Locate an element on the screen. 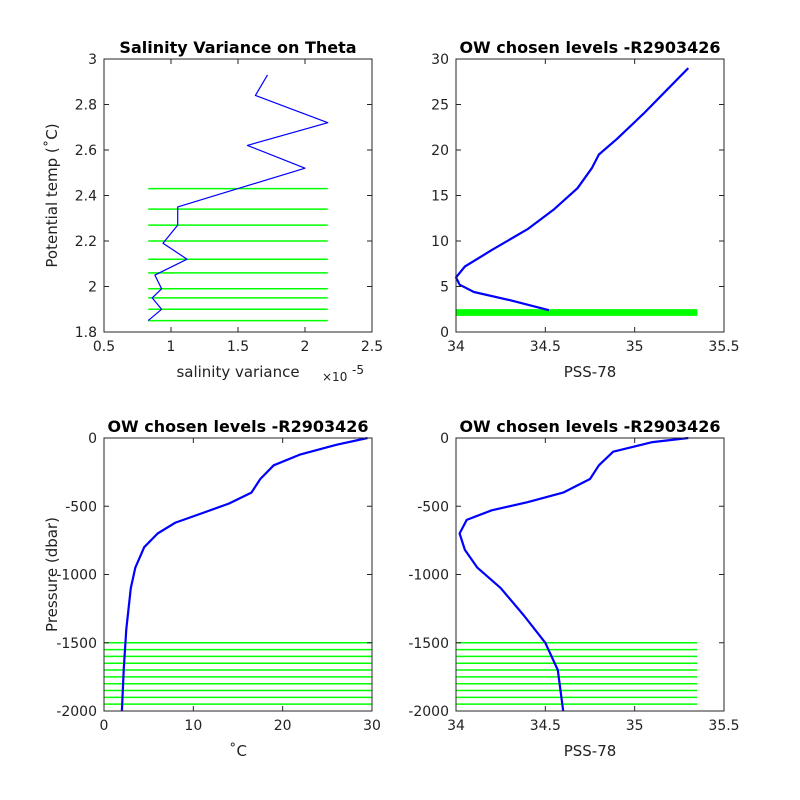 This screenshot has width=800, height=800. x-axis-label: ˚C is located at coordinates (238, 751).